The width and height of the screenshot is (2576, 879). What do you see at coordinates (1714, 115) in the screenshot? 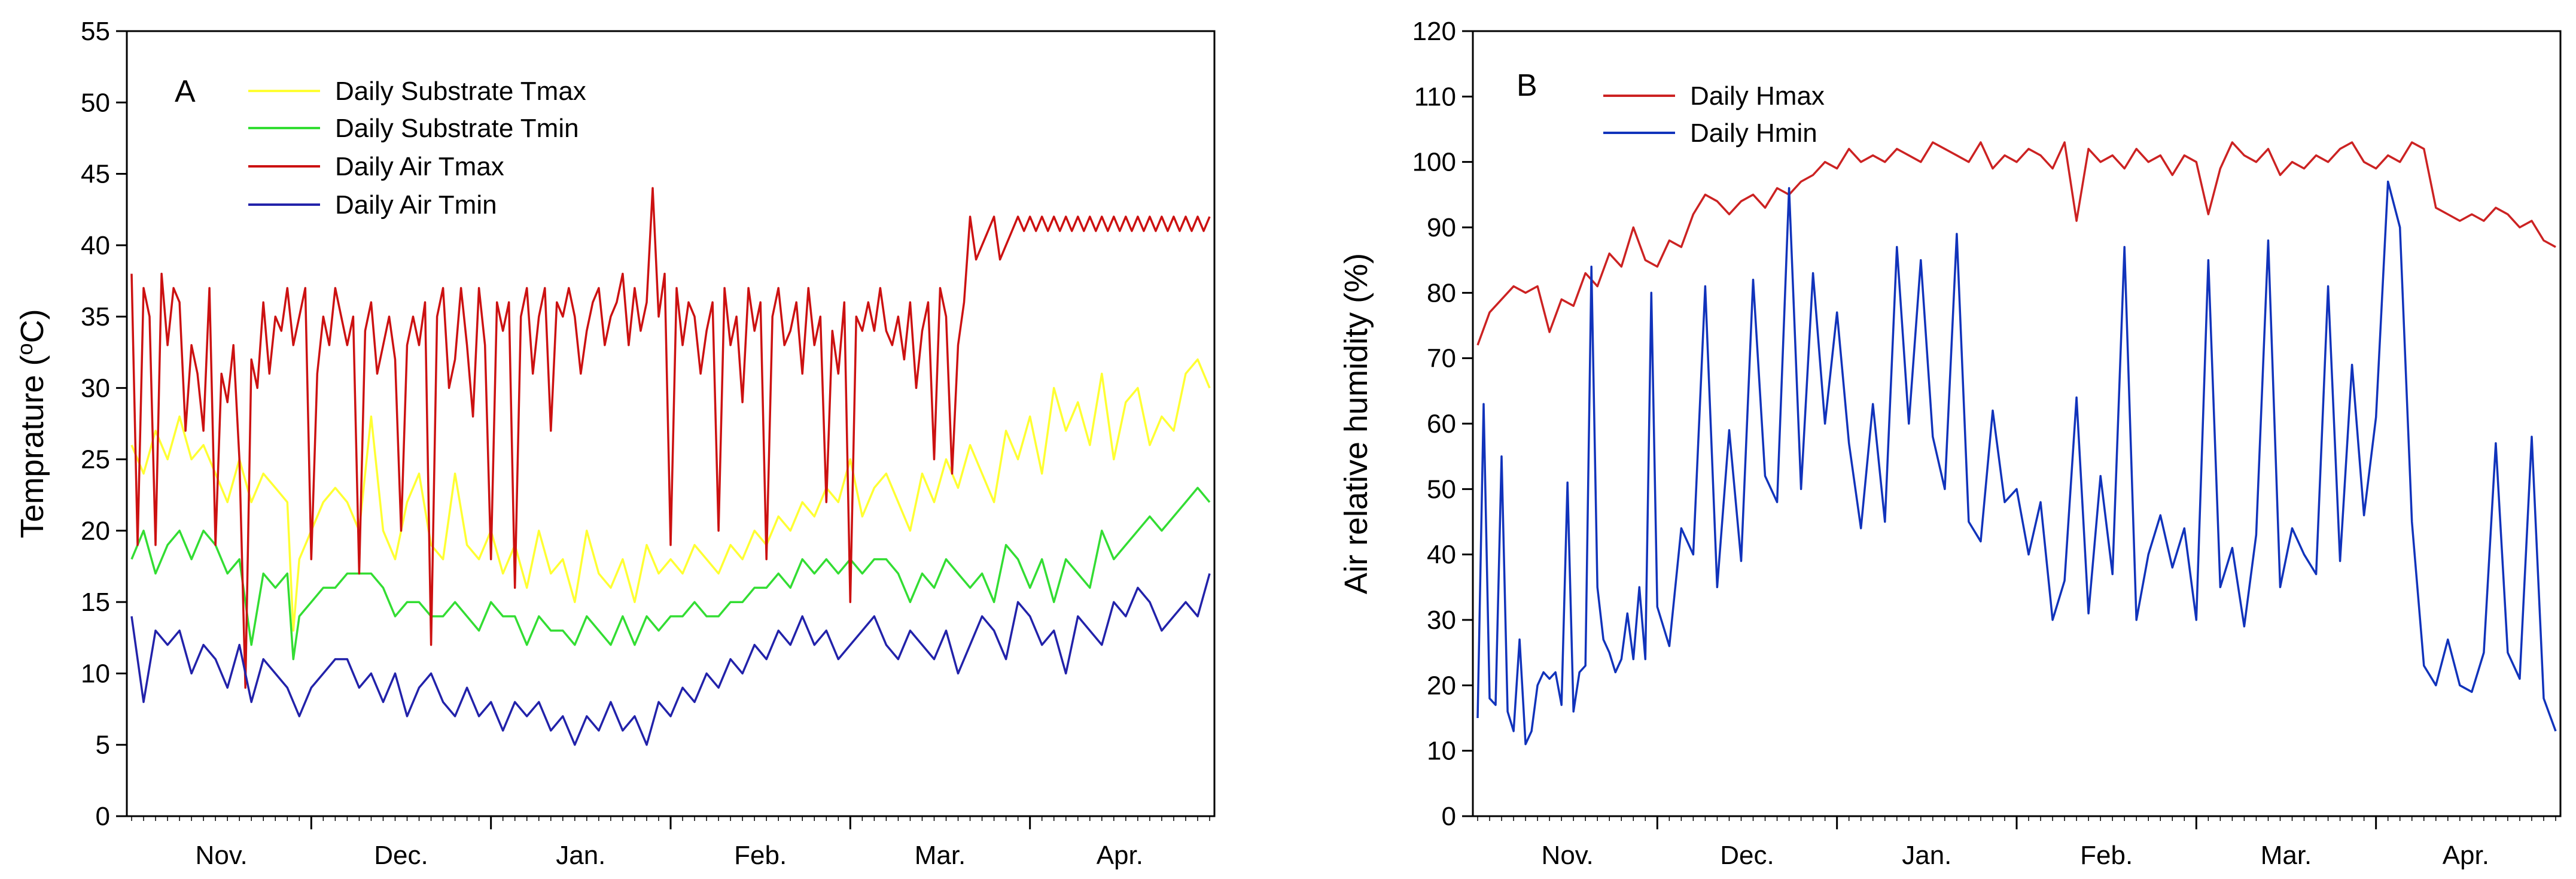
I see `panel-b-legend: Daily Hmax Daily Hmin` at bounding box center [1714, 115].